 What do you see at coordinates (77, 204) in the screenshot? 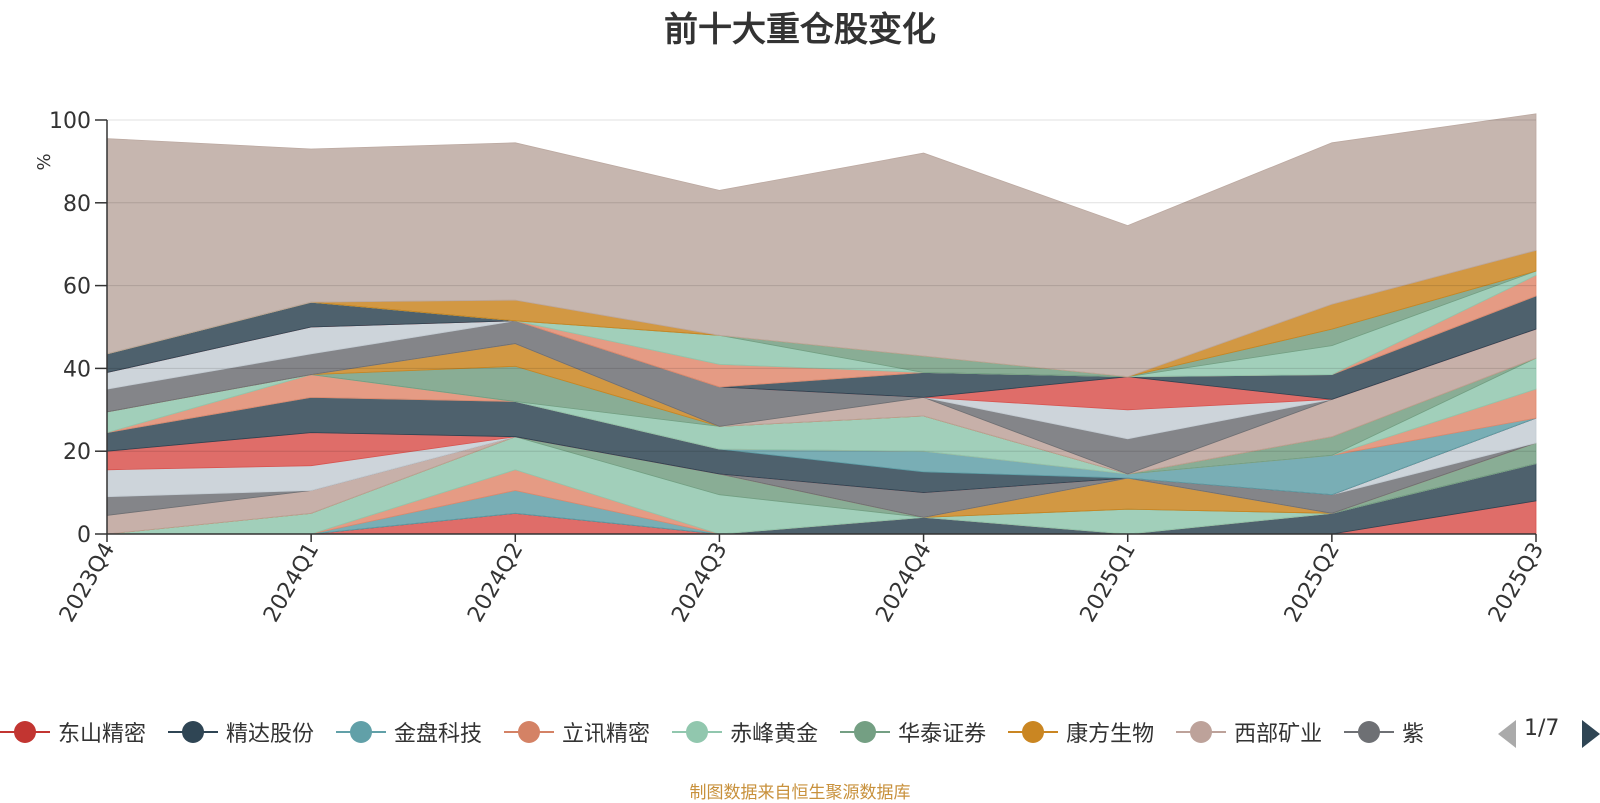
I see `y-tick-label: 80` at bounding box center [77, 204].